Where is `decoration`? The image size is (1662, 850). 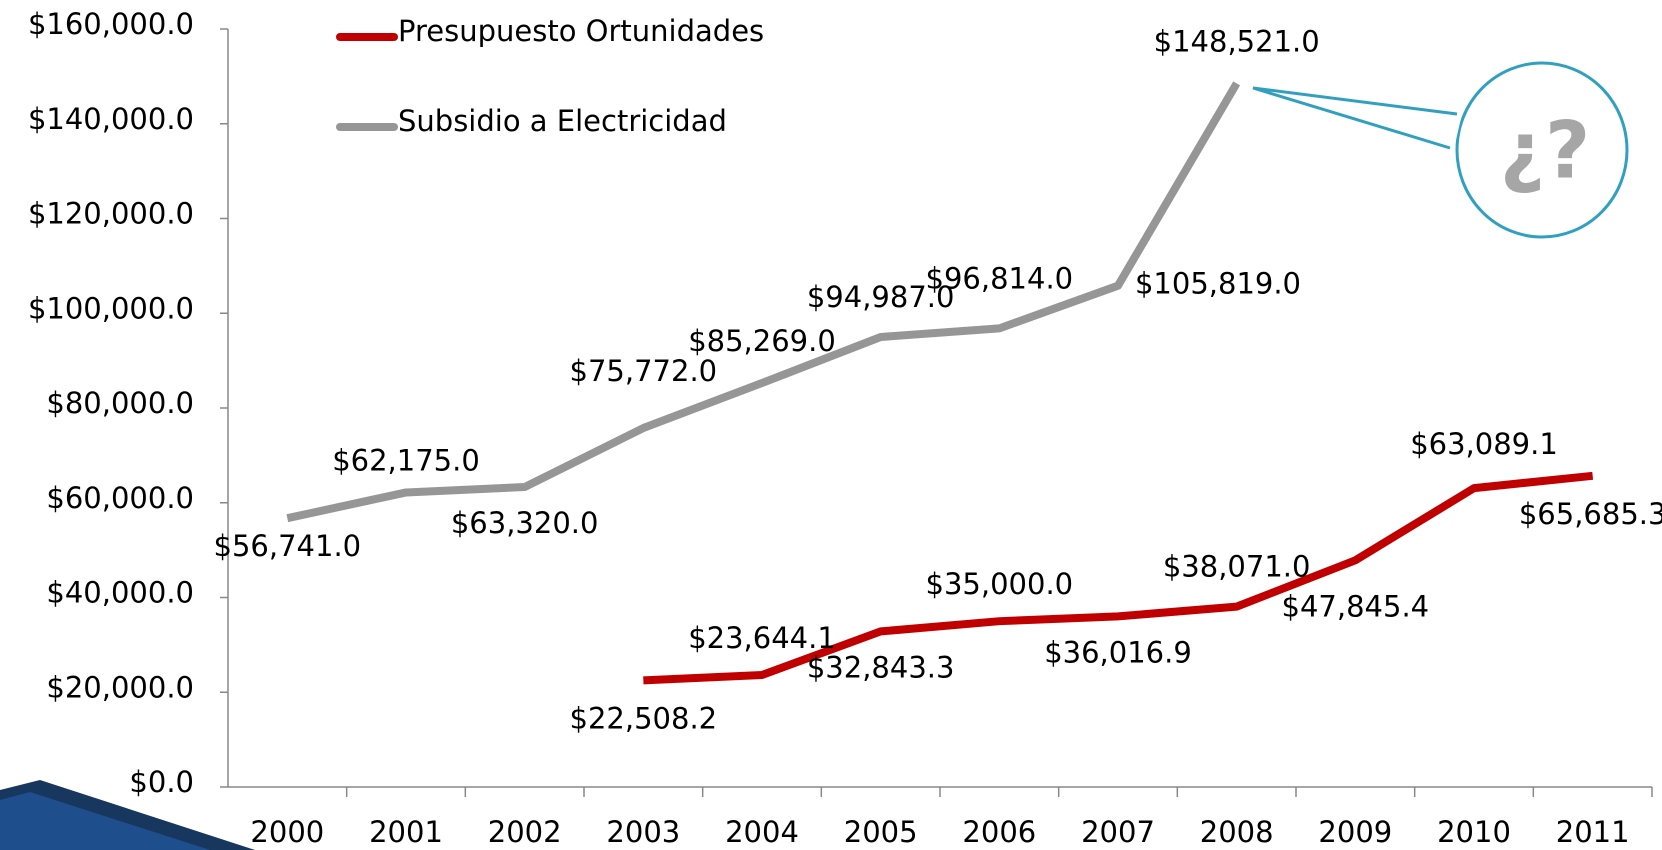 decoration is located at coordinates (105, 821).